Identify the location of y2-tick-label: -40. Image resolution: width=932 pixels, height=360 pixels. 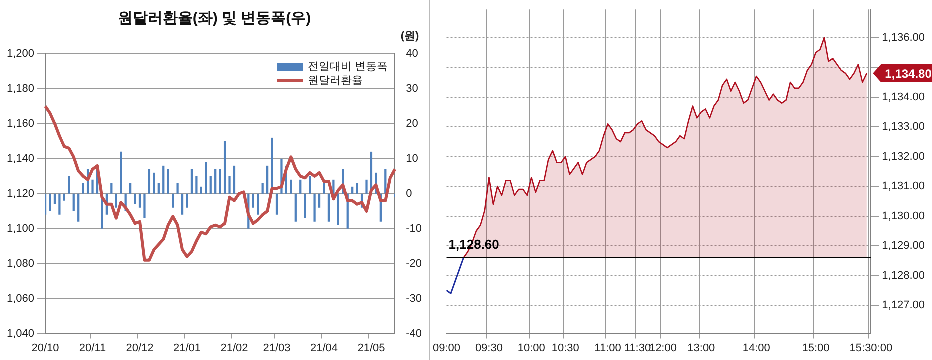
(414, 334).